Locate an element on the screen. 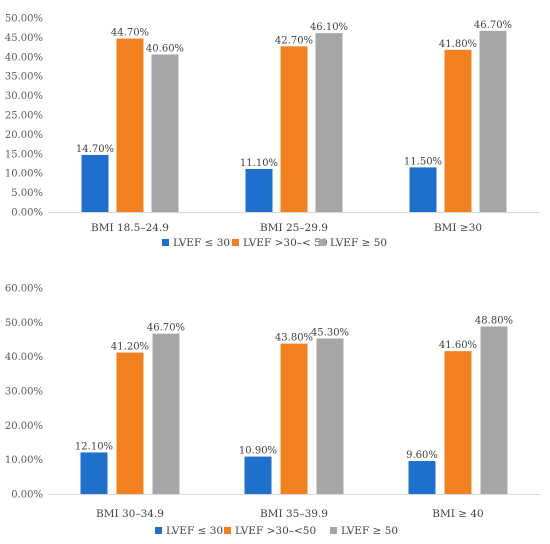  x-category-label: BMI 35–39.9 is located at coordinates (294, 514).